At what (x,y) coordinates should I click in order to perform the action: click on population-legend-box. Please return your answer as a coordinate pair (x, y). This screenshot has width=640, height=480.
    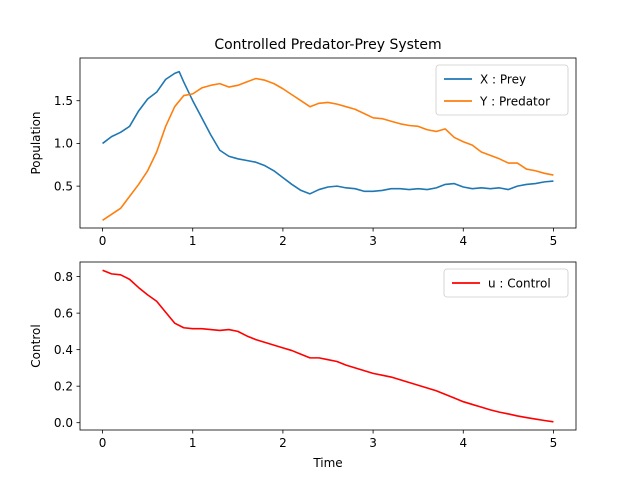
    Looking at the image, I should click on (502, 90).